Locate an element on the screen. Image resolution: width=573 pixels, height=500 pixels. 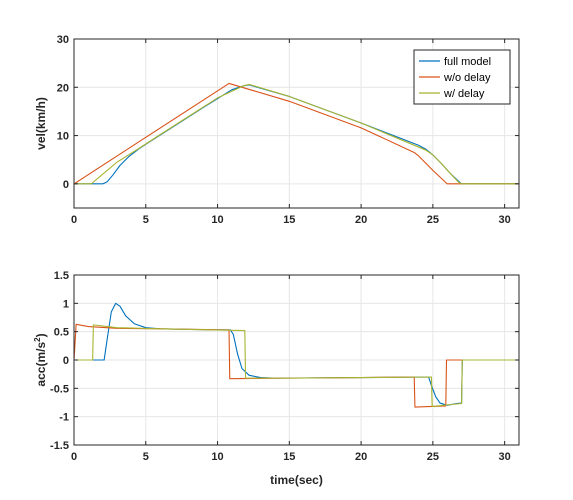
legend: full model w/o delay w/ delay is located at coordinates (462, 77).